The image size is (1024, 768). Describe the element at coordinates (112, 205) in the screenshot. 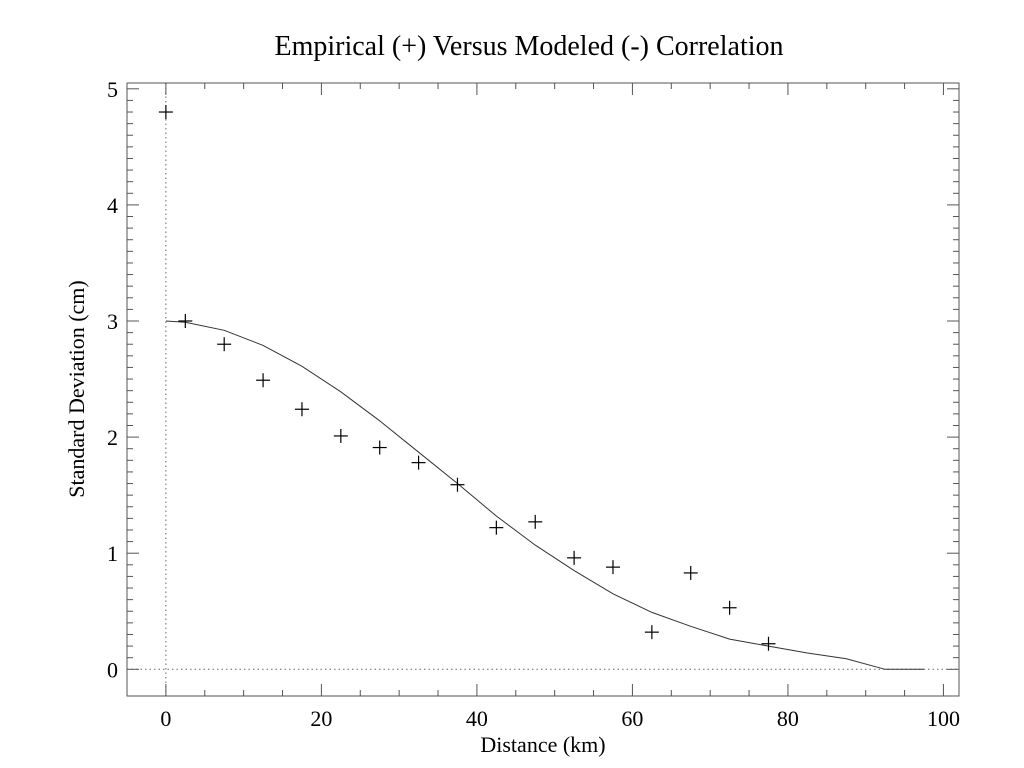

I see `y-tick-label: 4` at that location.